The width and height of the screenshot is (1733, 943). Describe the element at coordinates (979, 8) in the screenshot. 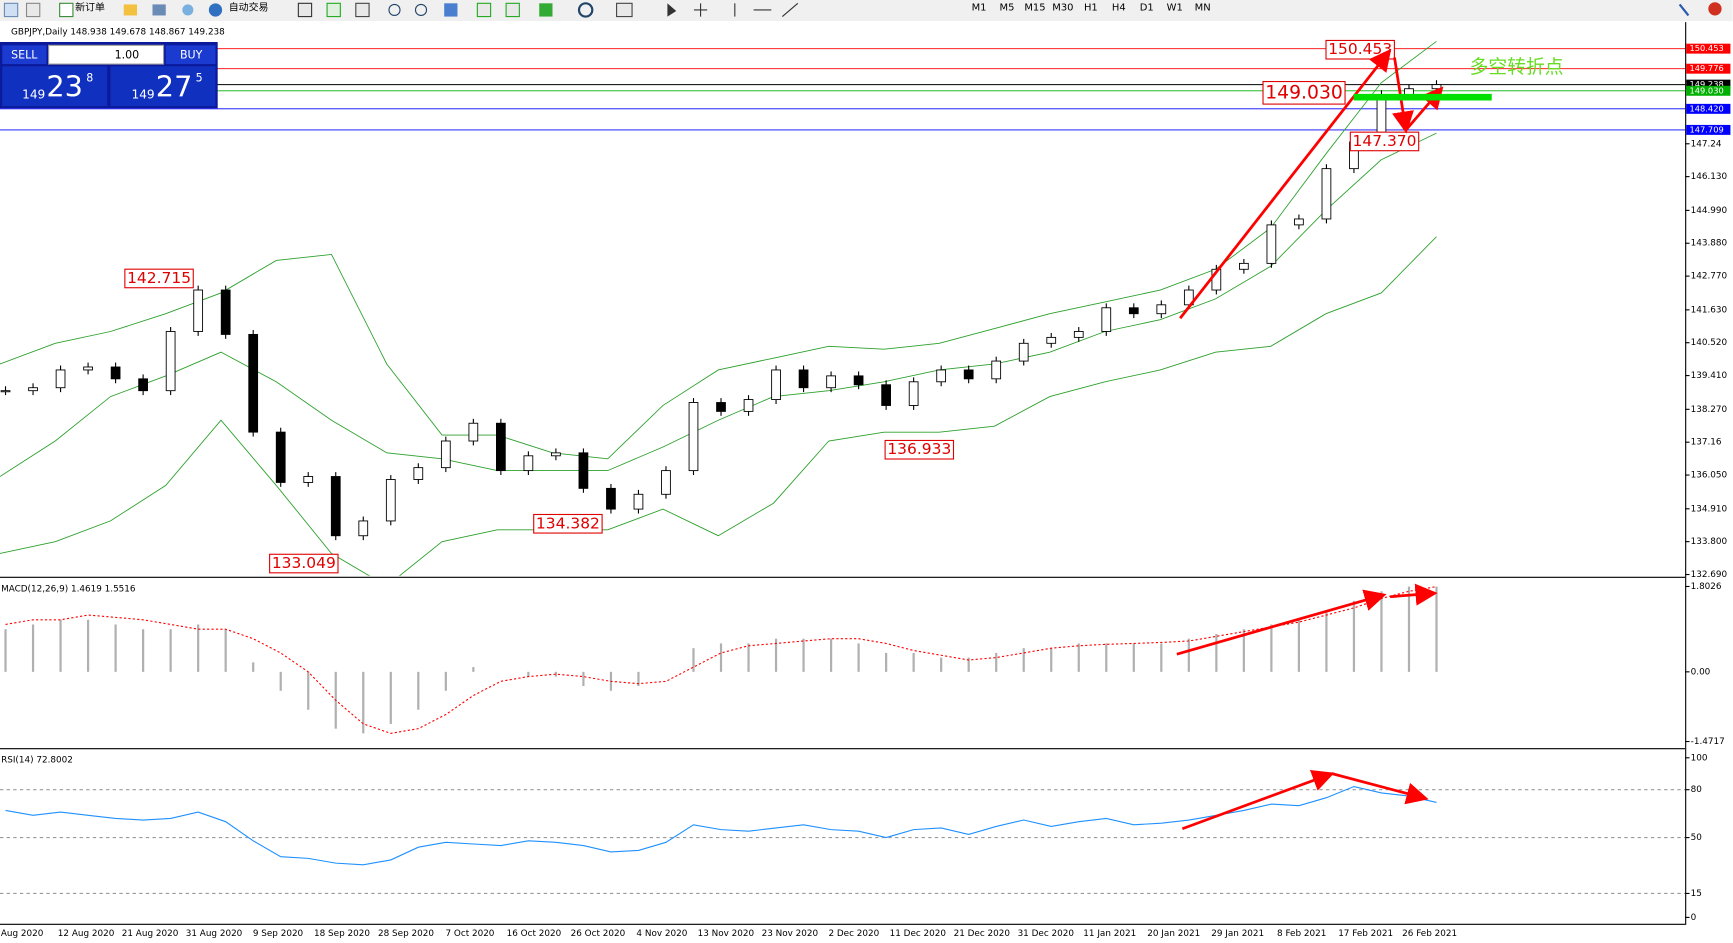

I see `timeframe-button: M1` at that location.